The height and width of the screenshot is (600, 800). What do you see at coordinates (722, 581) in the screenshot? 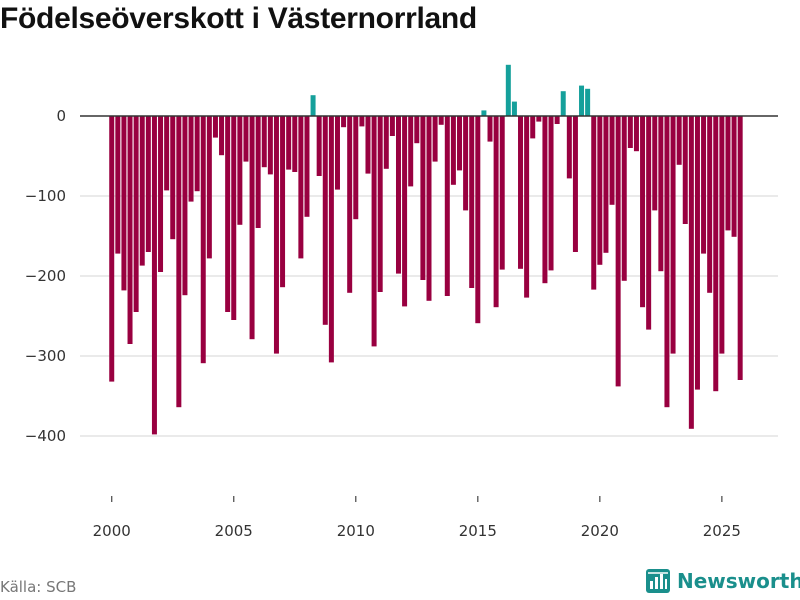
I see `newsworthy-brand: Newsworthy` at bounding box center [722, 581].